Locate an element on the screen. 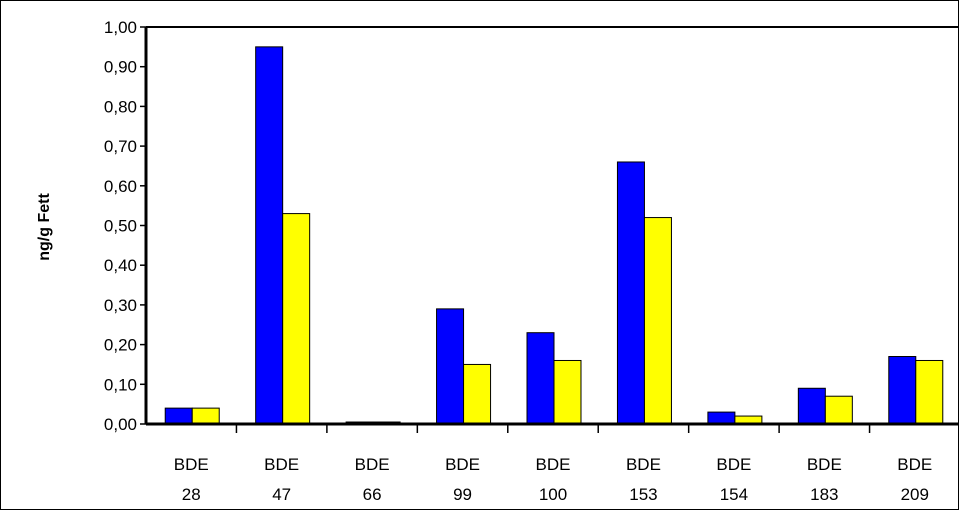 This screenshot has height=511, width=959. x-tick-label: 183 is located at coordinates (824, 494).